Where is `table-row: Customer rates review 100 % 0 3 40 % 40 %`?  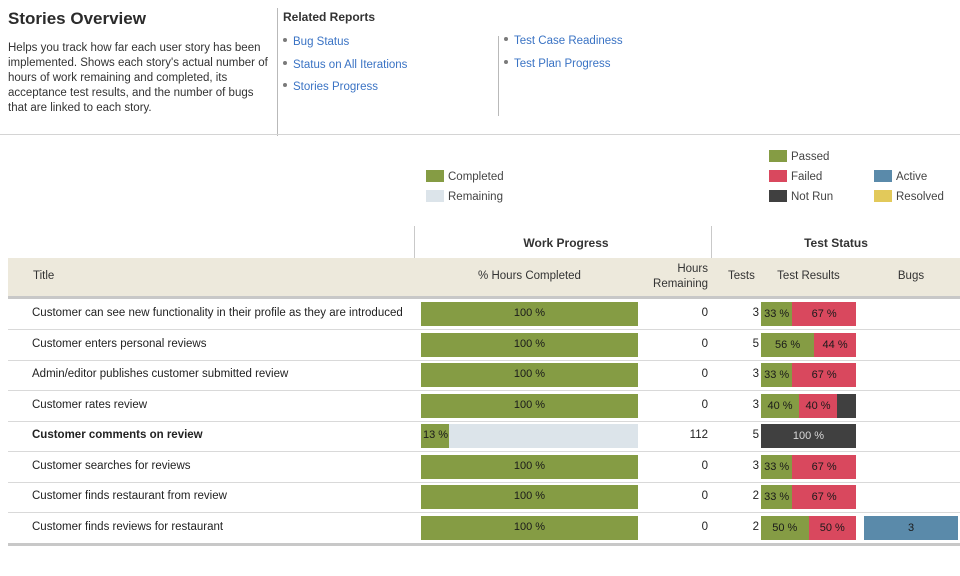 table-row: Customer rates review 100 % 0 3 40 % 40 % is located at coordinates (484, 406).